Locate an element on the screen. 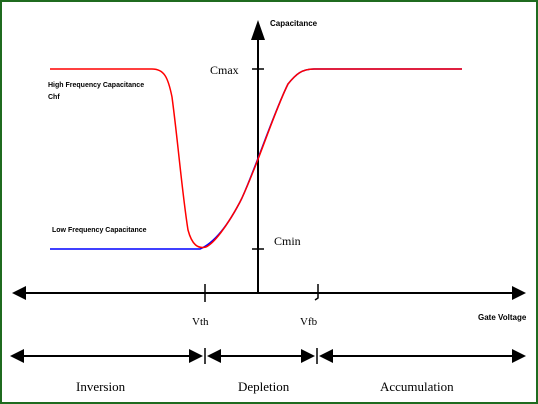 The height and width of the screenshot is (404, 538). region-inversion-arrow-right is located at coordinates (196, 356).